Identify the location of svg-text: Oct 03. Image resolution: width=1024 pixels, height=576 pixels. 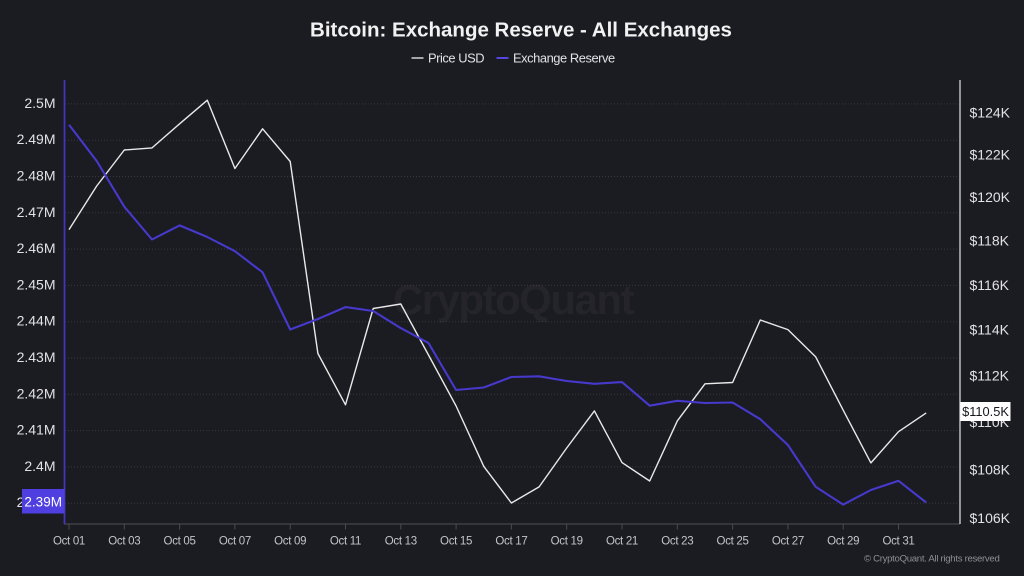
(124, 542).